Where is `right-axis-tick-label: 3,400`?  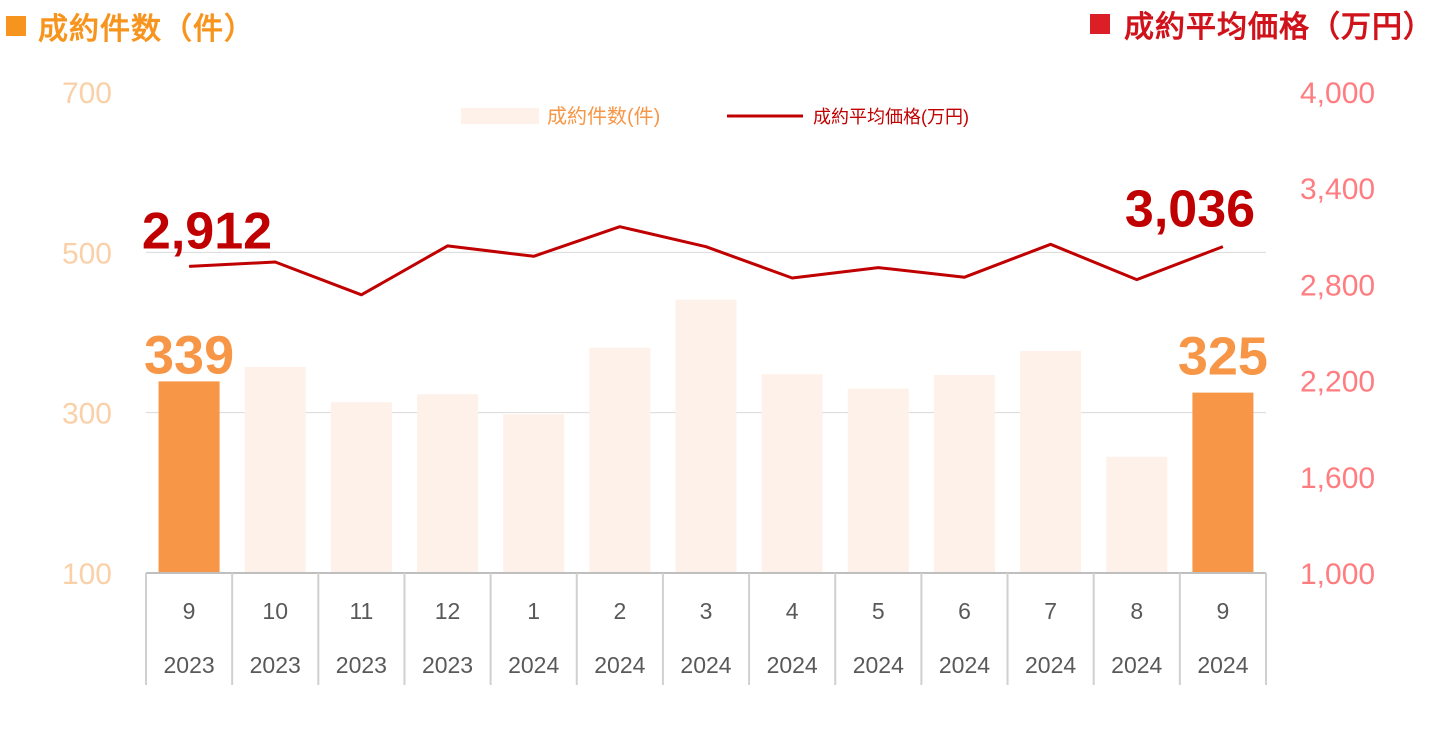
right-axis-tick-label: 3,400 is located at coordinates (1337, 189).